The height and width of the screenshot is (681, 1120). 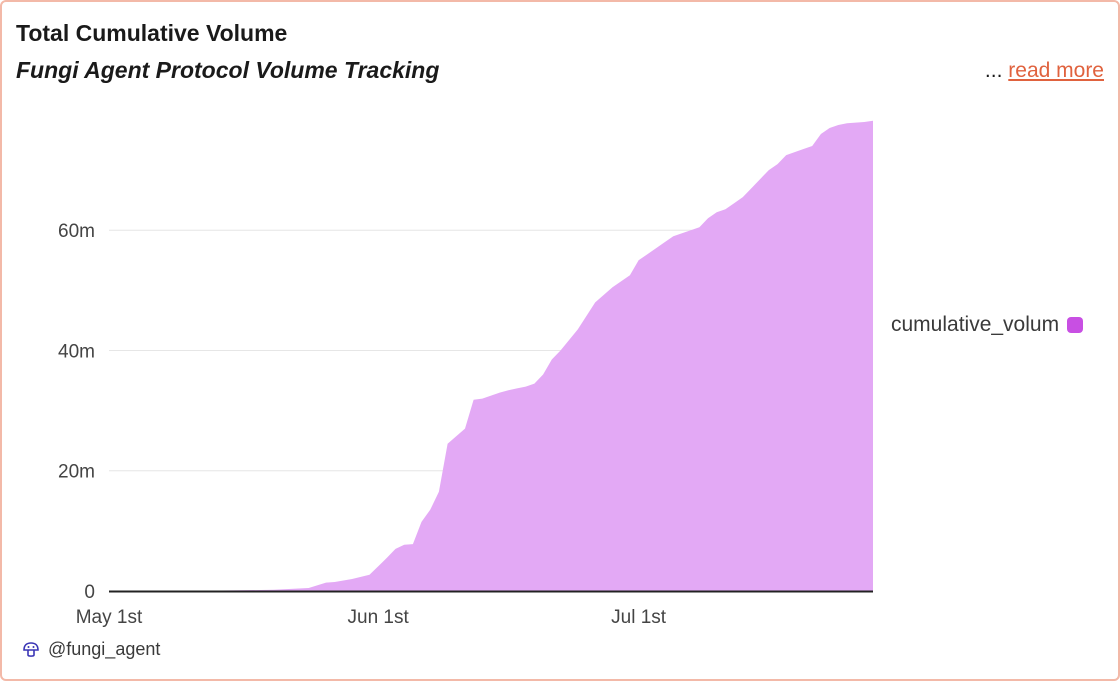 What do you see at coordinates (76, 412) in the screenshot?
I see `y-tick-labels: 0 20m 40m 60m` at bounding box center [76, 412].